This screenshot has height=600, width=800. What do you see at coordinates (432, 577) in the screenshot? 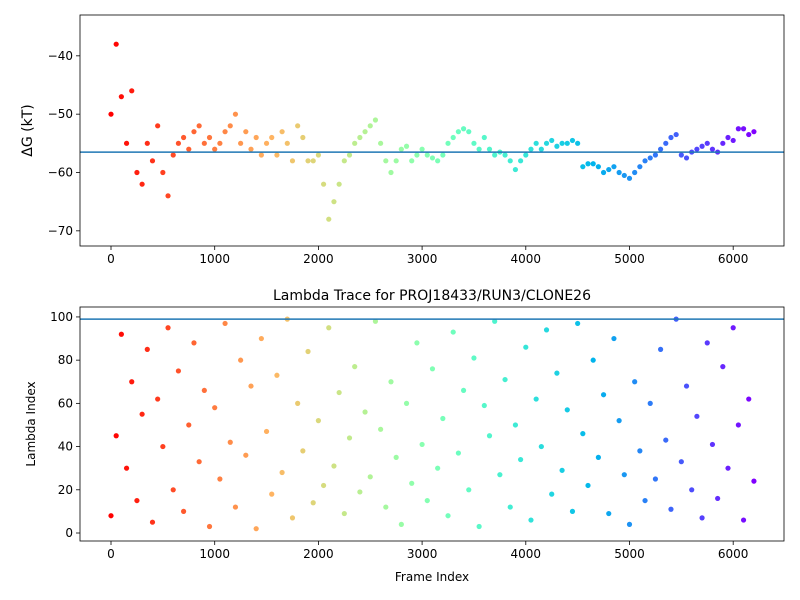
I see `x-axis-label: Frame Index` at bounding box center [432, 577].